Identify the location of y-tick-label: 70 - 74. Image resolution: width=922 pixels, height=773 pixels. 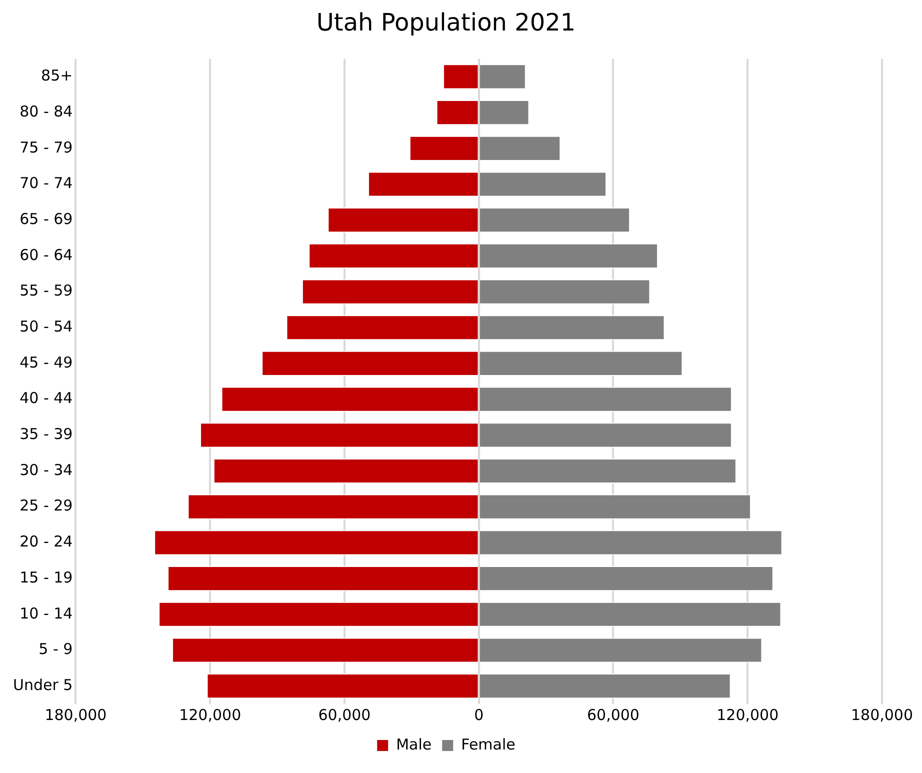
(46, 183).